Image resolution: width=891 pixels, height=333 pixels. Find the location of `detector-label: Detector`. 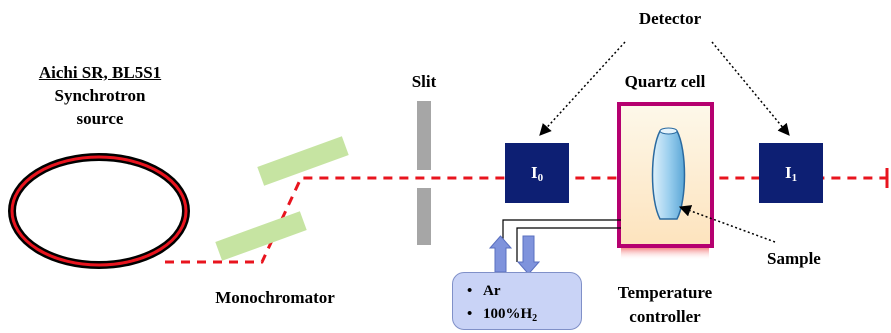

detector-label: Detector is located at coordinates (670, 18).